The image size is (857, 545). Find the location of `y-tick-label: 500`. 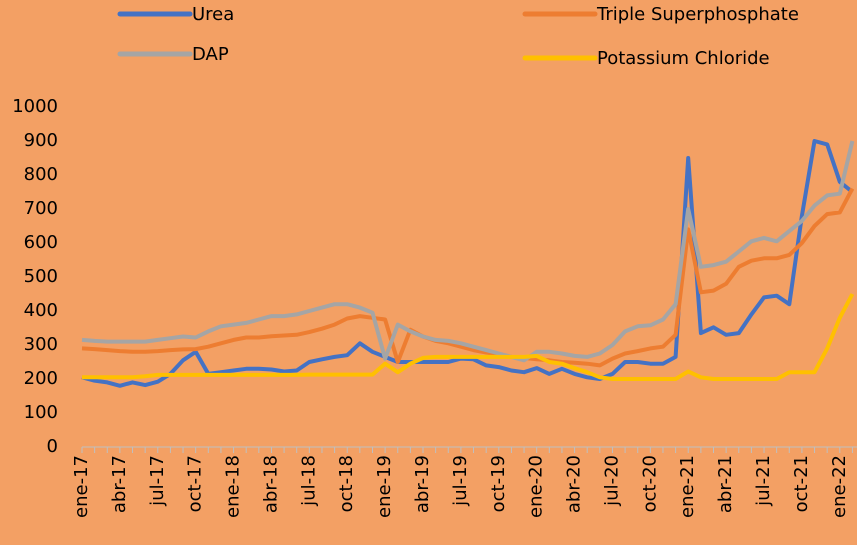

y-tick-label: 500 is located at coordinates (41, 276).